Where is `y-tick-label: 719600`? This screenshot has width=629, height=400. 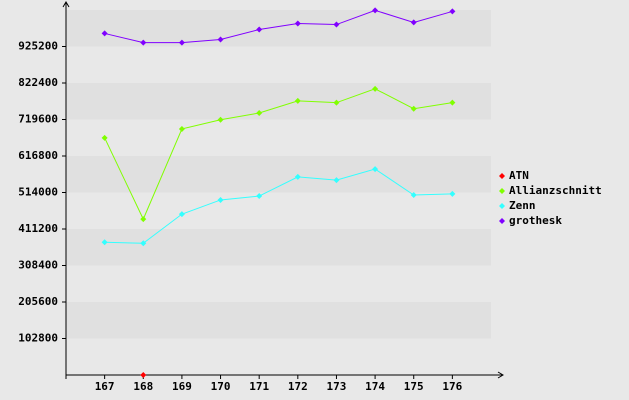
y-tick-label: 719600 is located at coordinates (38, 119).